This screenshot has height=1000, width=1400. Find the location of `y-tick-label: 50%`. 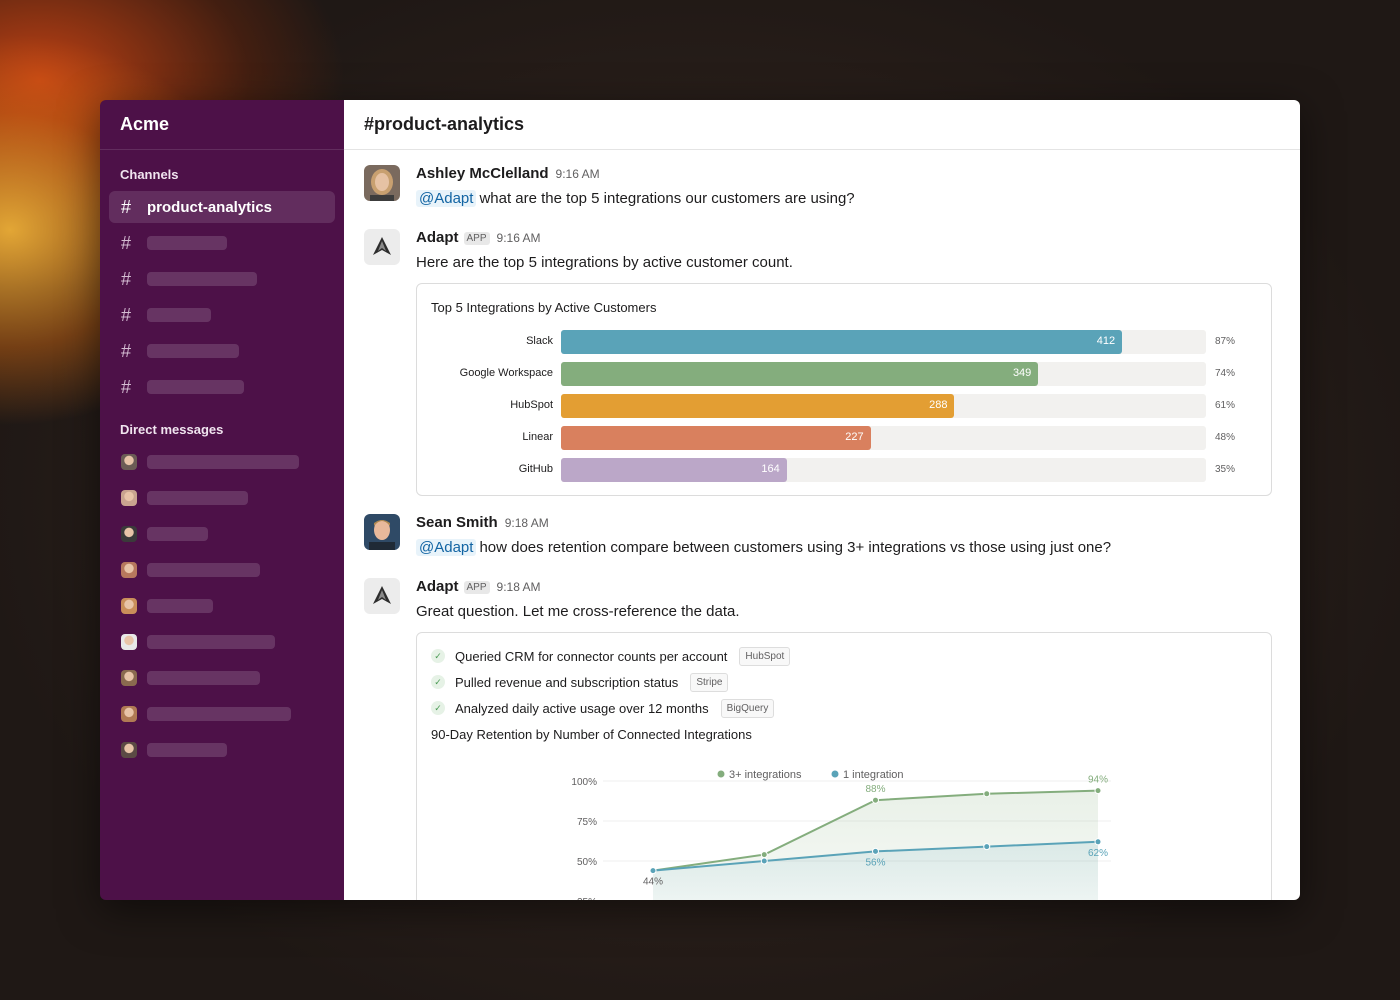

y-tick-label: 50% is located at coordinates (587, 862).